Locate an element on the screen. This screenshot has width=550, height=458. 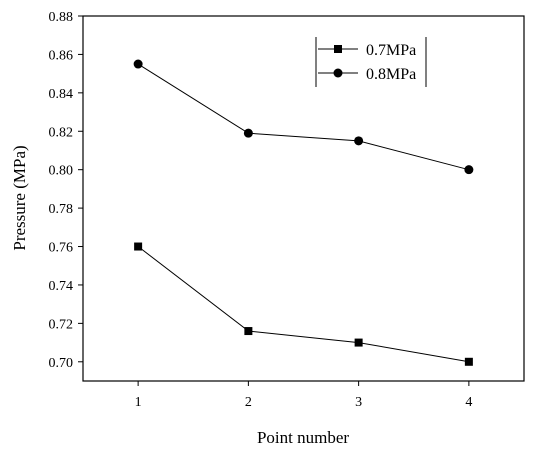
y-tick-label: 0.84 is located at coordinates (61, 94).